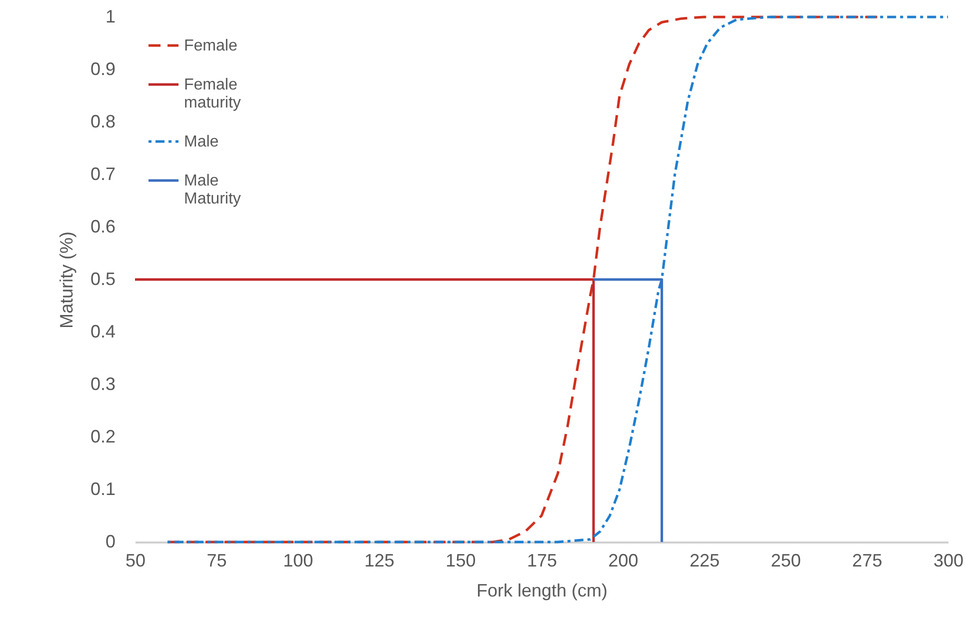  What do you see at coordinates (785, 560) in the screenshot?
I see `x-tick-label: 250` at bounding box center [785, 560].